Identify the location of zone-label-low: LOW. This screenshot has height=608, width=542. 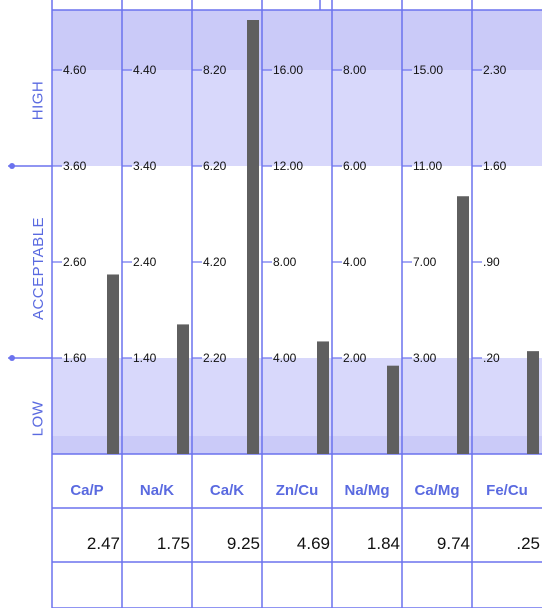
(38, 418).